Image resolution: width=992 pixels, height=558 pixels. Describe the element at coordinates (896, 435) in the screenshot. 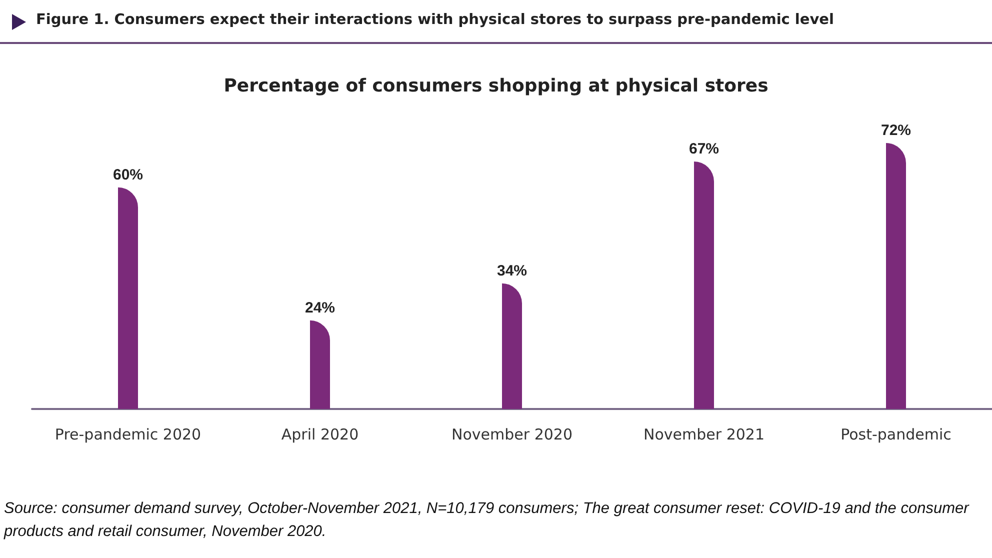

I see `x-tick-label: Post-pandemic` at that location.